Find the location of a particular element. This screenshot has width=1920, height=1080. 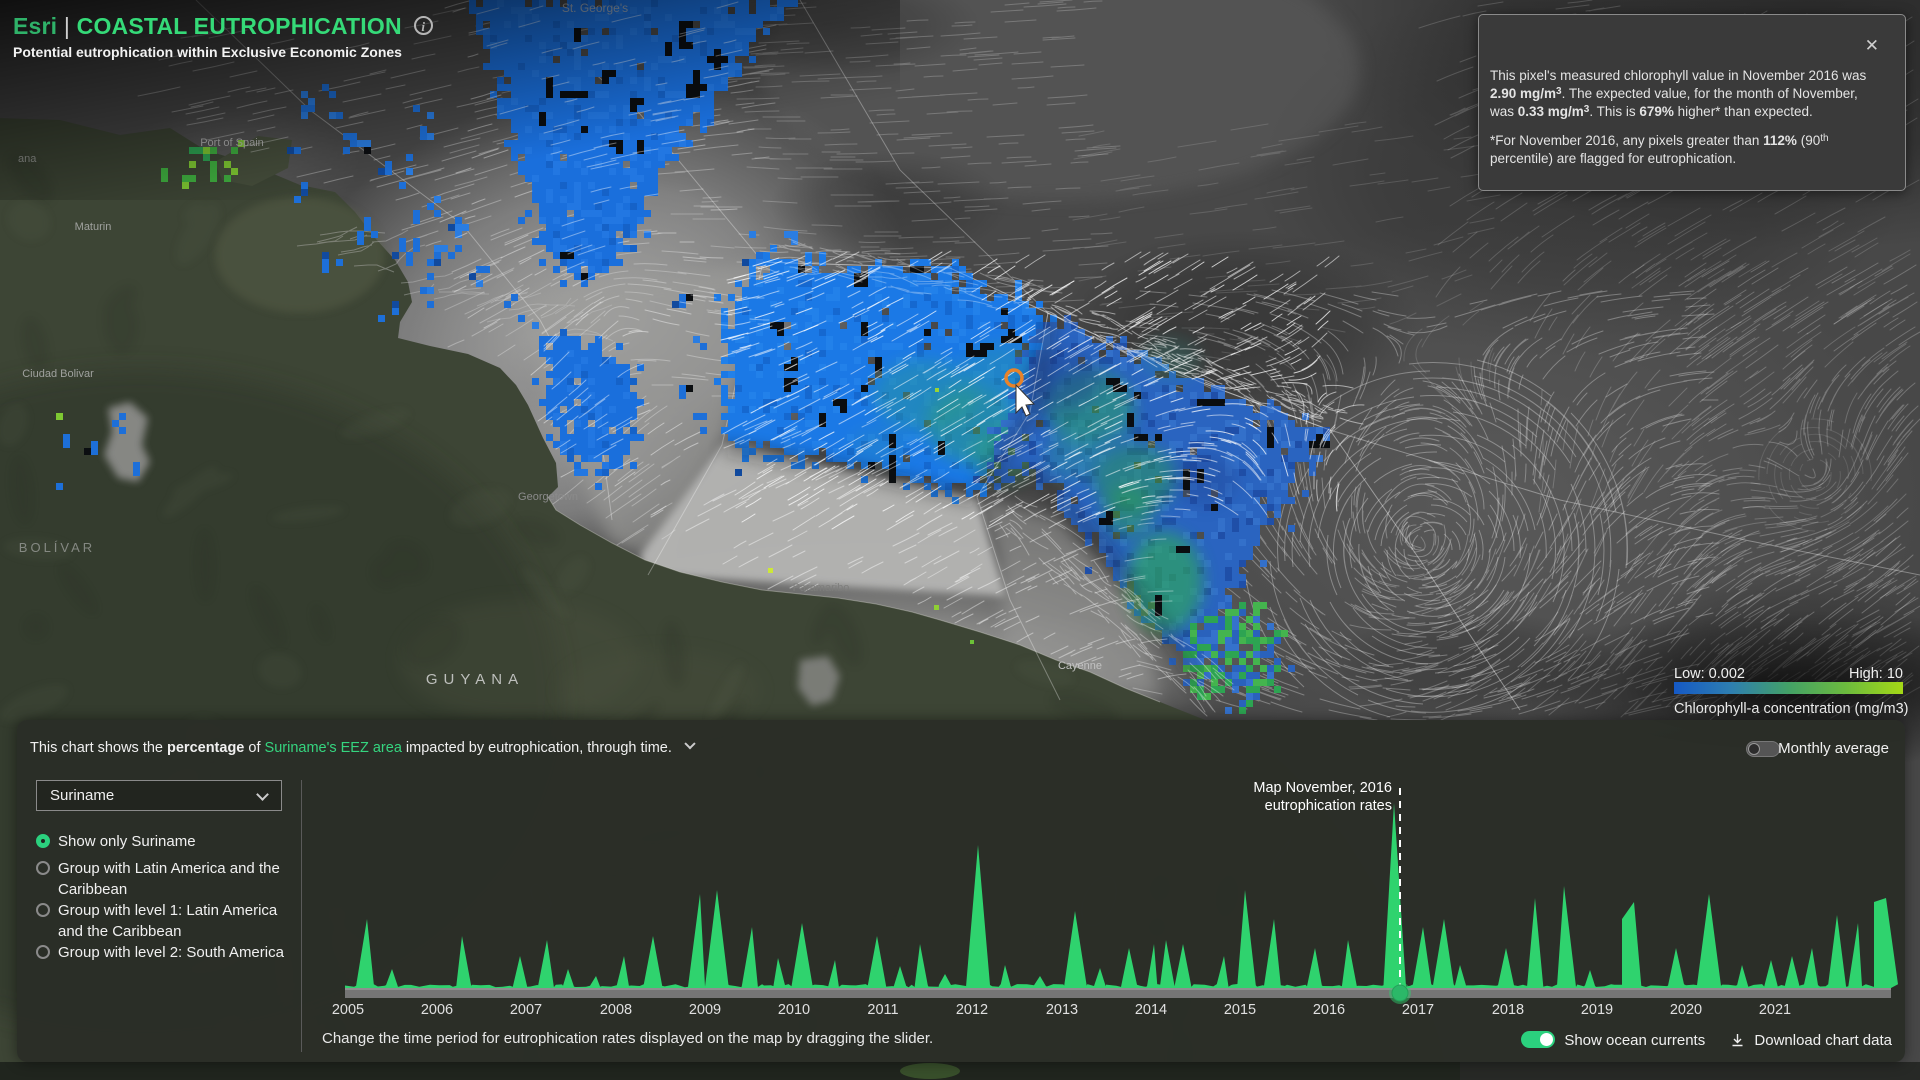

svg-text: 2012 is located at coordinates (972, 1010).